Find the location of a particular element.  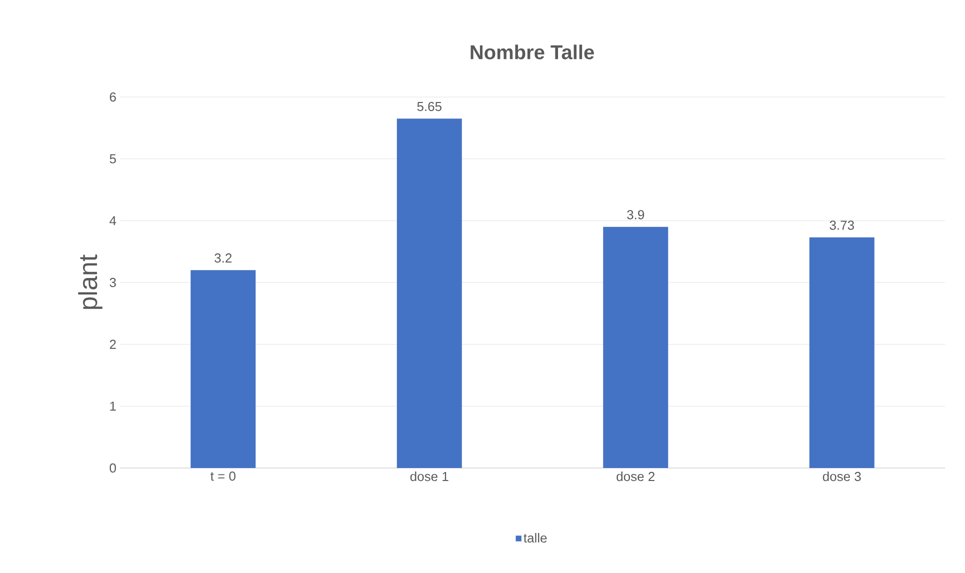

data-label: 3.73 is located at coordinates (842, 225).